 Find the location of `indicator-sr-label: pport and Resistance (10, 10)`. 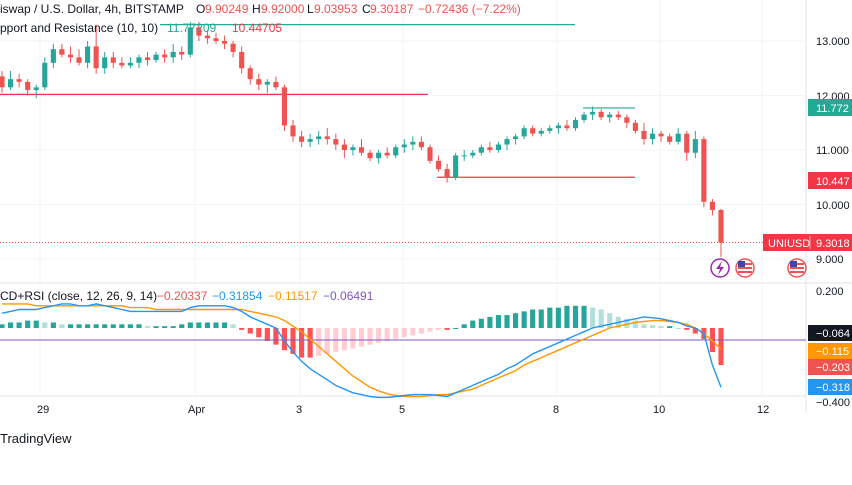

indicator-sr-label: pport and Resistance (10, 10) is located at coordinates (79, 28).